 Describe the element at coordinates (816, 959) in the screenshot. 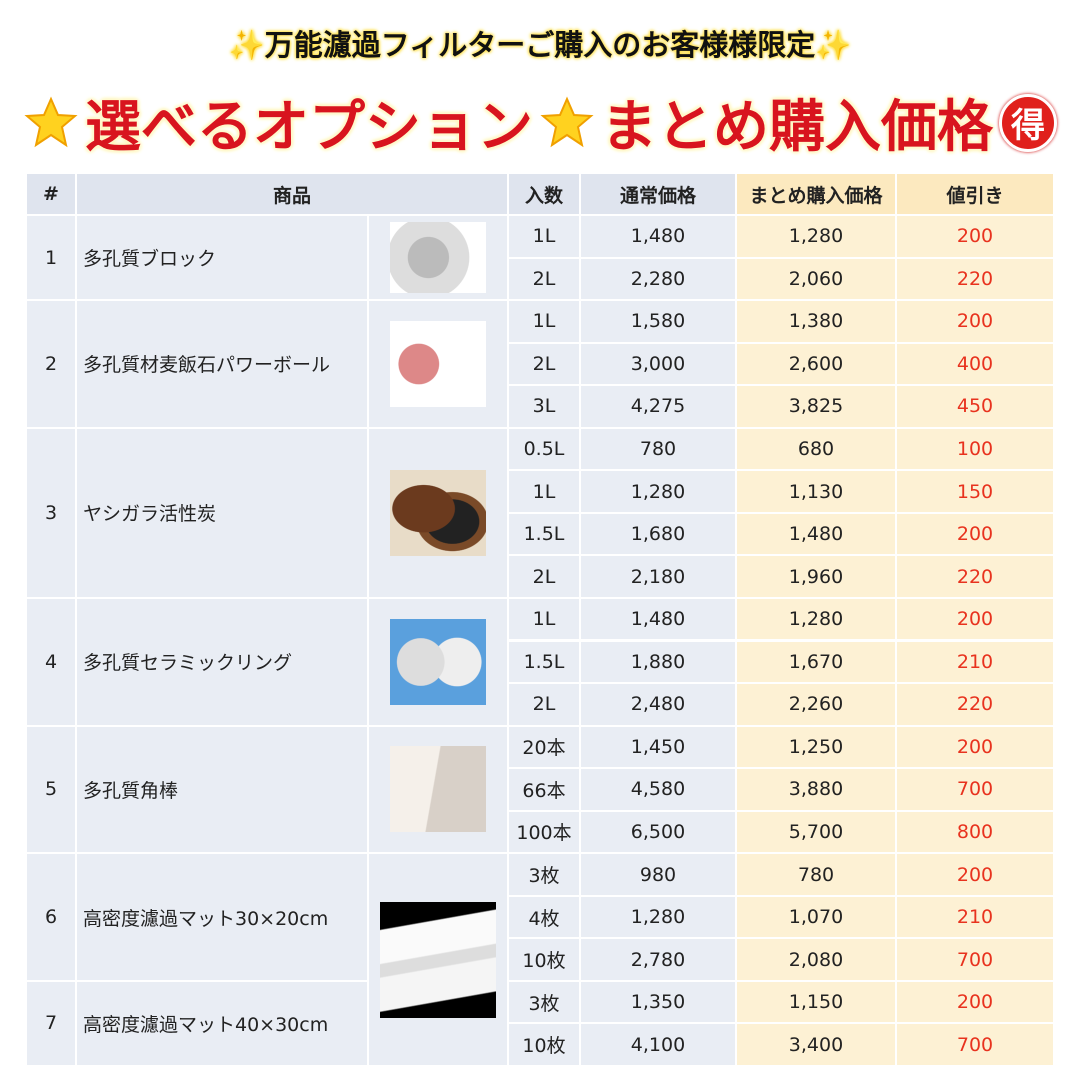

I see `bulk-price: 2,080` at that location.